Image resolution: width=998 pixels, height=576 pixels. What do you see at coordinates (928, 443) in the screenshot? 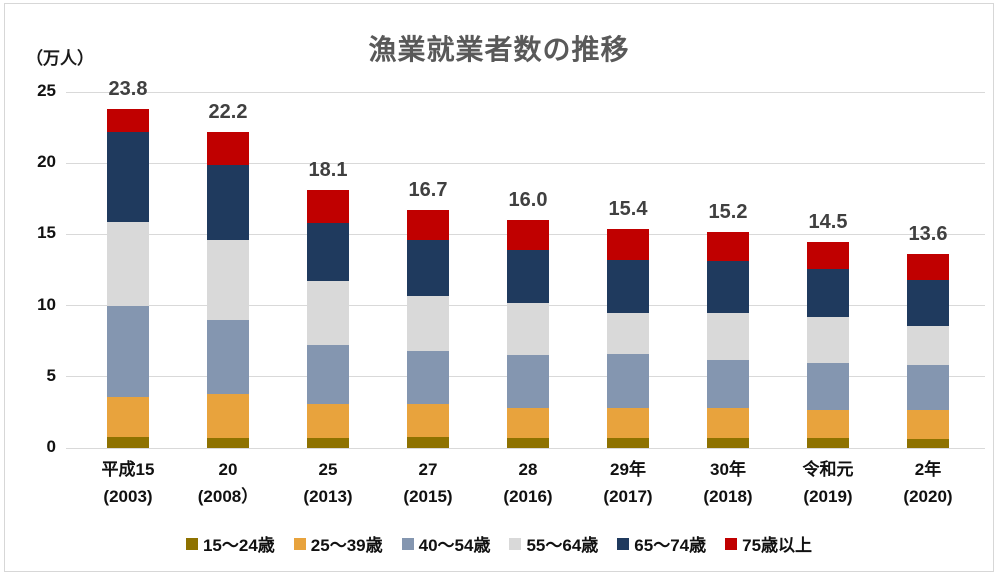
I see `bar-segment-15〜24歳-2年` at bounding box center [928, 443].